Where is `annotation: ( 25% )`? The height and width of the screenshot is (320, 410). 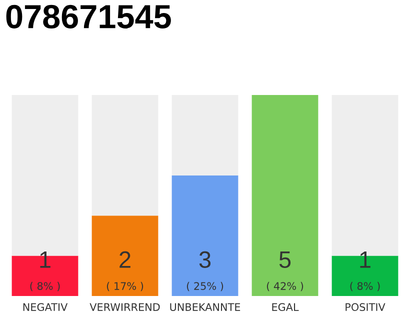
annotation: ( 25% ) is located at coordinates (205, 287).